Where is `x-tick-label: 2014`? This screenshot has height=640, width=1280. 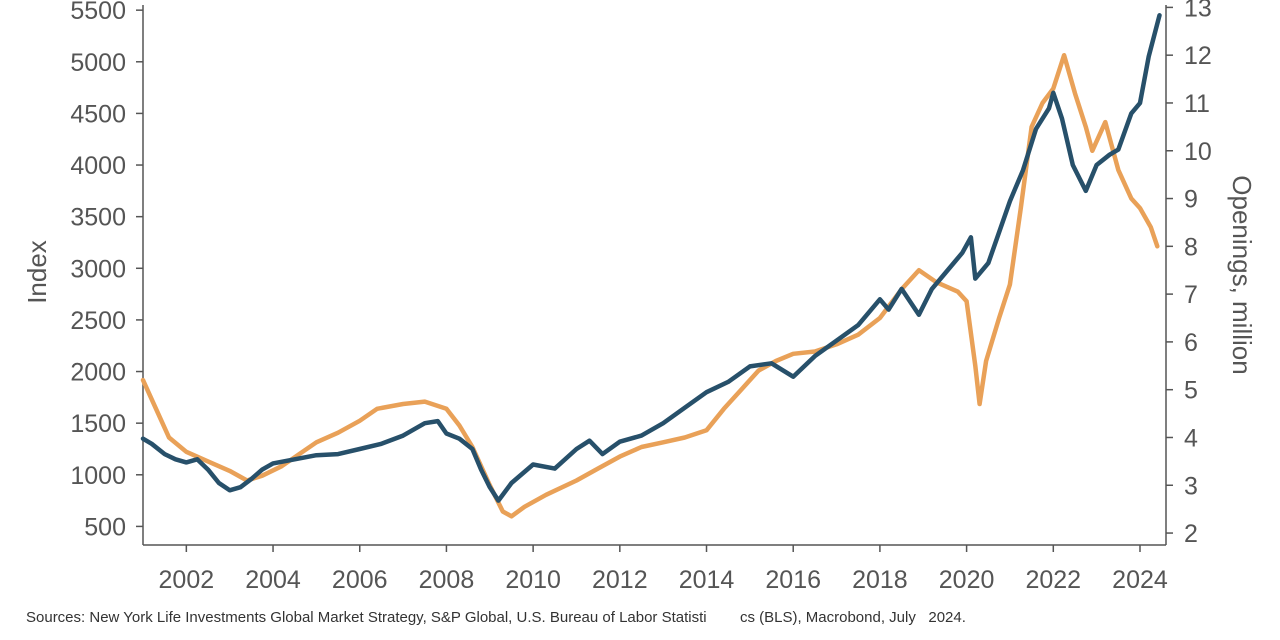
x-tick-label: 2014 is located at coordinates (707, 580).